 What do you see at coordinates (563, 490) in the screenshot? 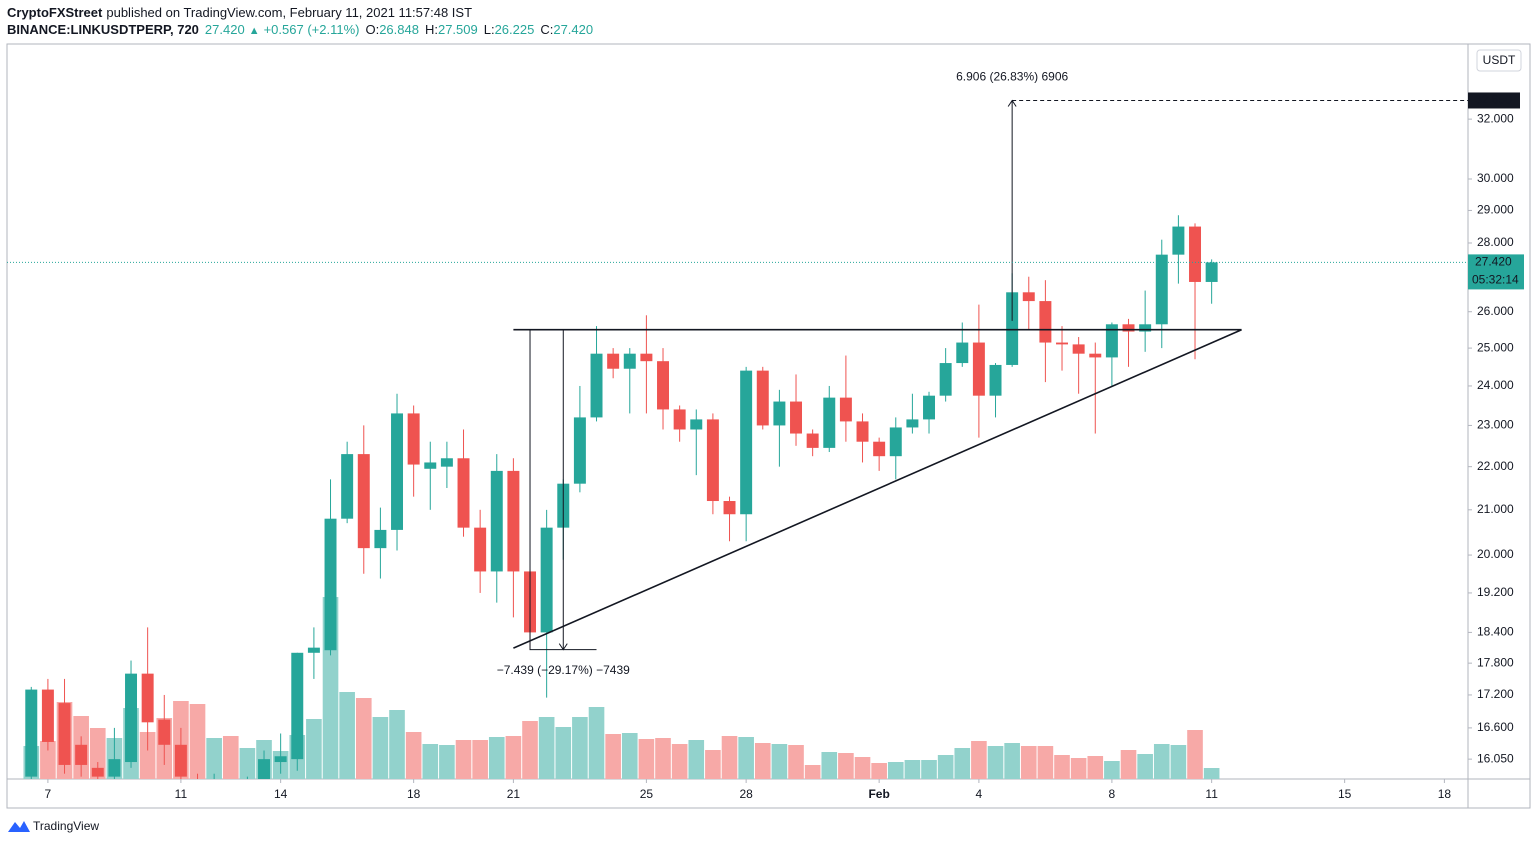
I see `measure-arrow` at bounding box center [563, 490].